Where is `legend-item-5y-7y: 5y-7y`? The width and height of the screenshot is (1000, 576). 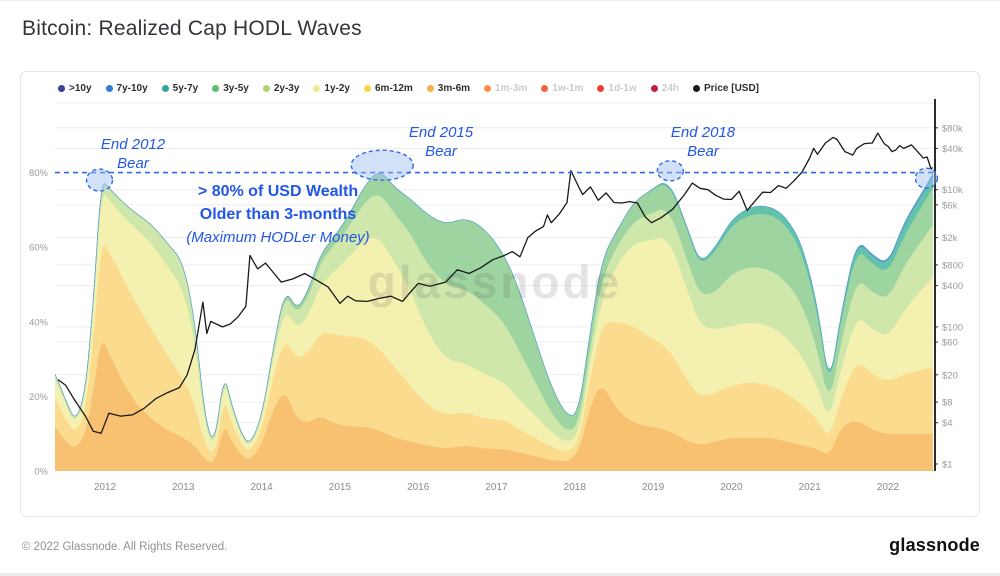 legend-item-5y-7y: 5y-7y is located at coordinates (180, 88).